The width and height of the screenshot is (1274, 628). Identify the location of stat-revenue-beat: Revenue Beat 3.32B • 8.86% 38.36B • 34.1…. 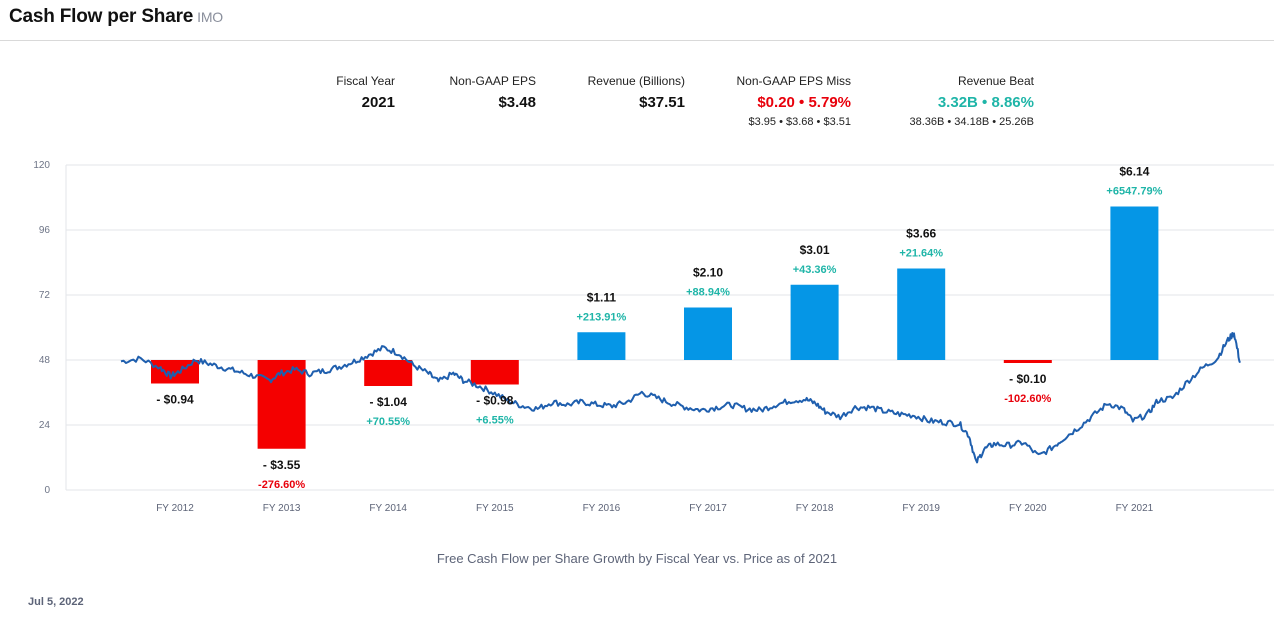
(957, 101).